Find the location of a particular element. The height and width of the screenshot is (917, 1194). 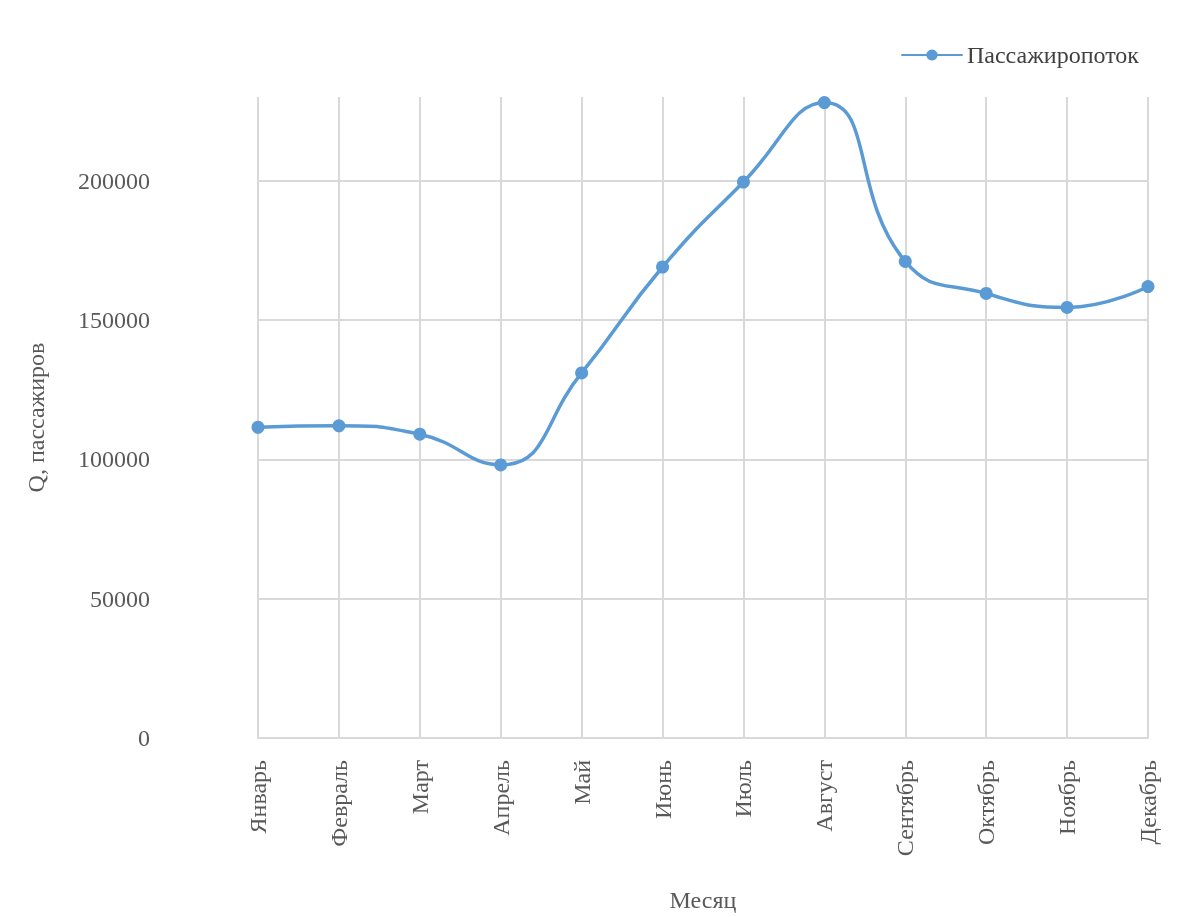

y-tick-label: 150000 is located at coordinates (114, 319).